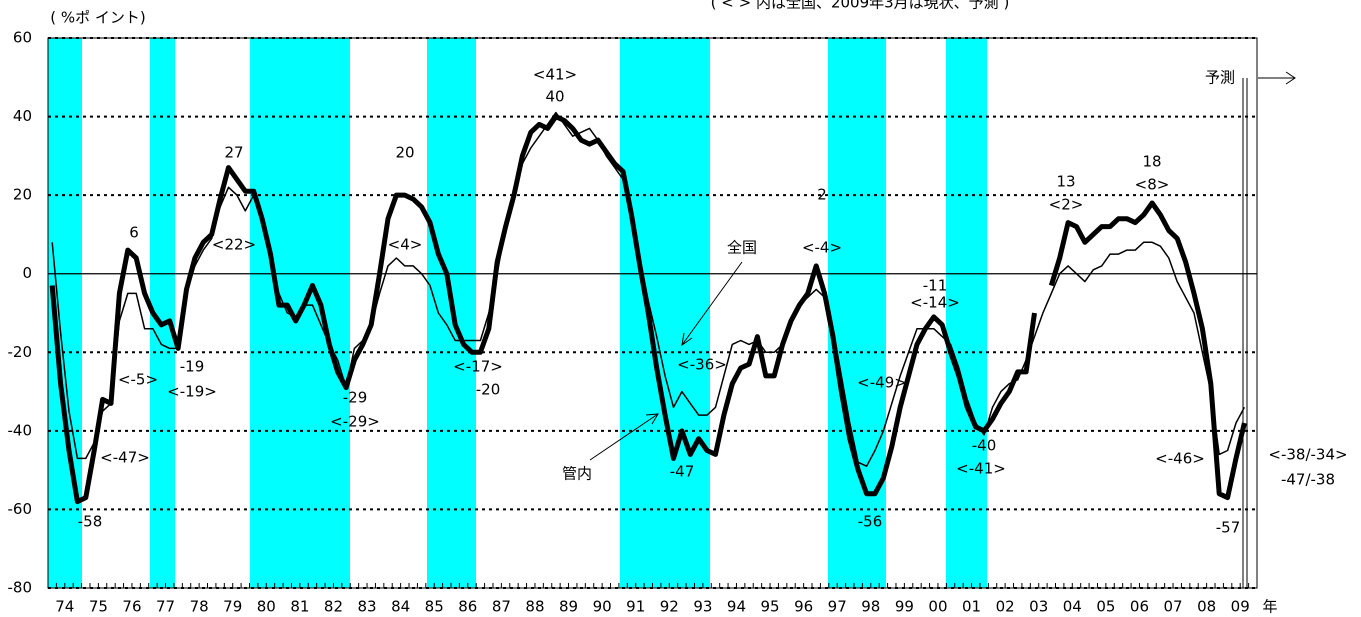  I want to click on annotation: <-46>, so click(1180, 459).